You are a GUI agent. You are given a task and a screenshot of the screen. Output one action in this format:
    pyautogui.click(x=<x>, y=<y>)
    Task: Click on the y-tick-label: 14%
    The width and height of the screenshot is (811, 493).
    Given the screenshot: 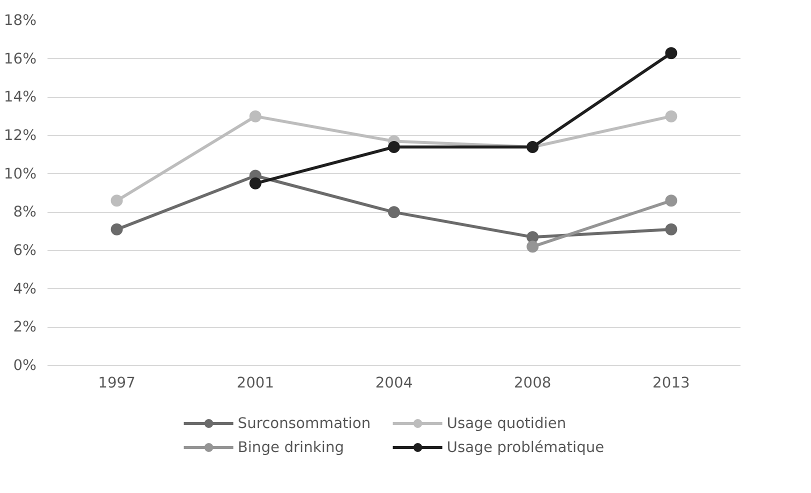 What is the action you would take?
    pyautogui.click(x=20, y=97)
    